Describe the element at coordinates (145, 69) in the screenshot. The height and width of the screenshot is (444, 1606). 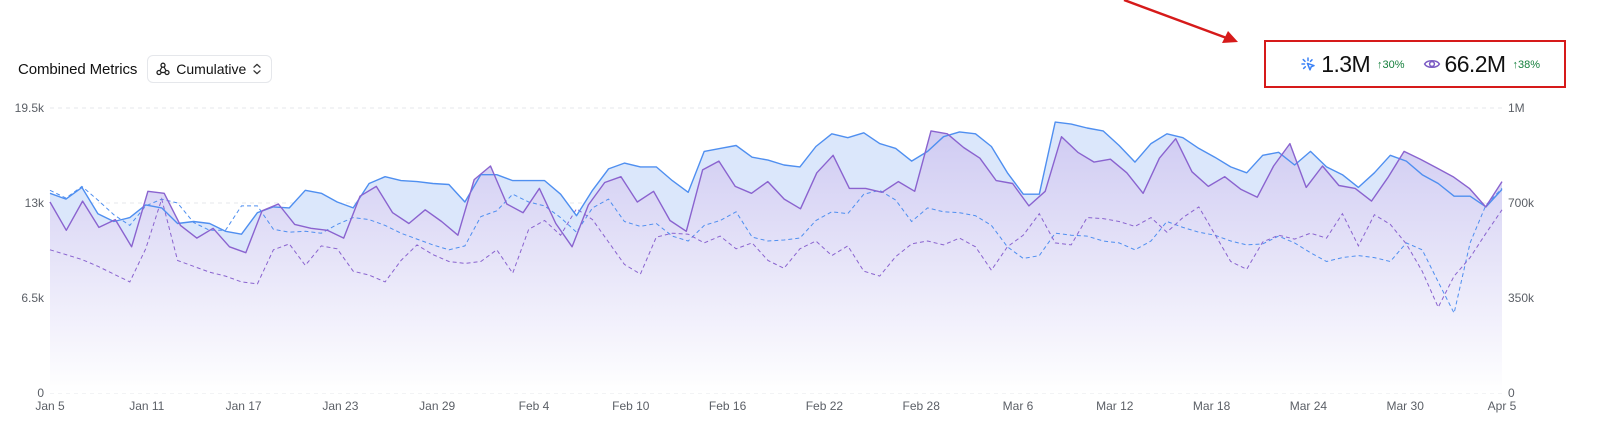
I see `chart-header: Combined Metrics Cumulative` at that location.